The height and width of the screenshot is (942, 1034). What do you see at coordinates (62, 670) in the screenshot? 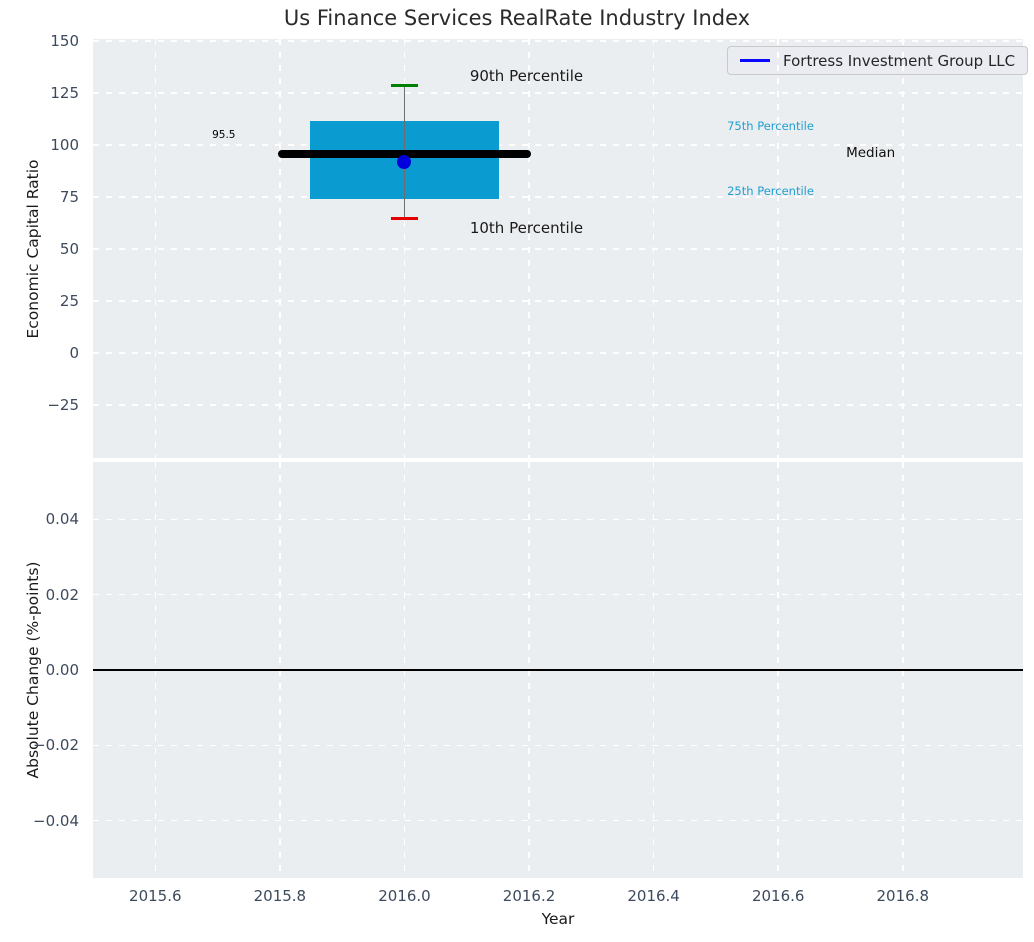
I see `y-tick-label: 0.00` at bounding box center [62, 670].